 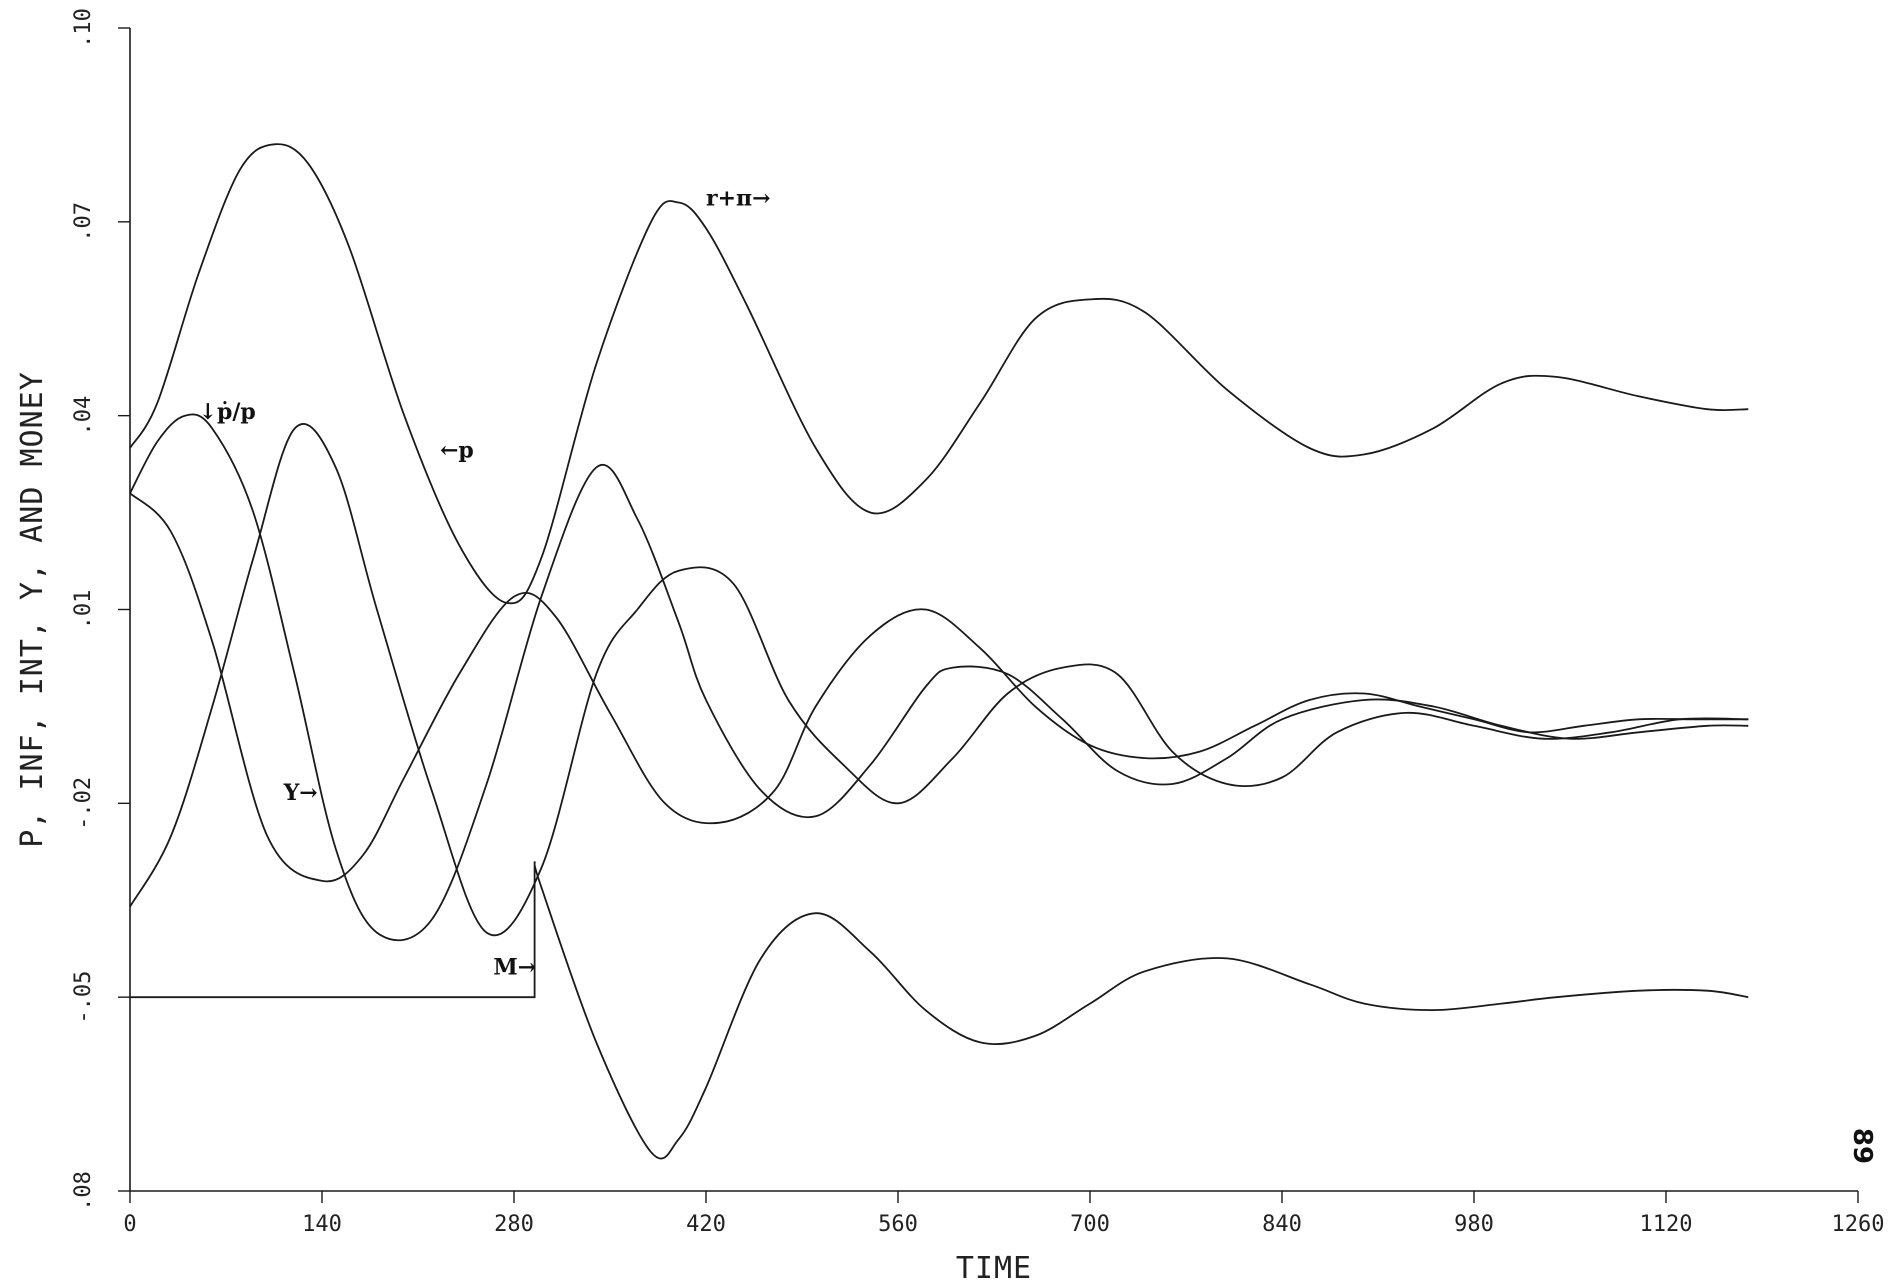 What do you see at coordinates (83, 416) in the screenshot?
I see `y-tick-label: .04` at bounding box center [83, 416].